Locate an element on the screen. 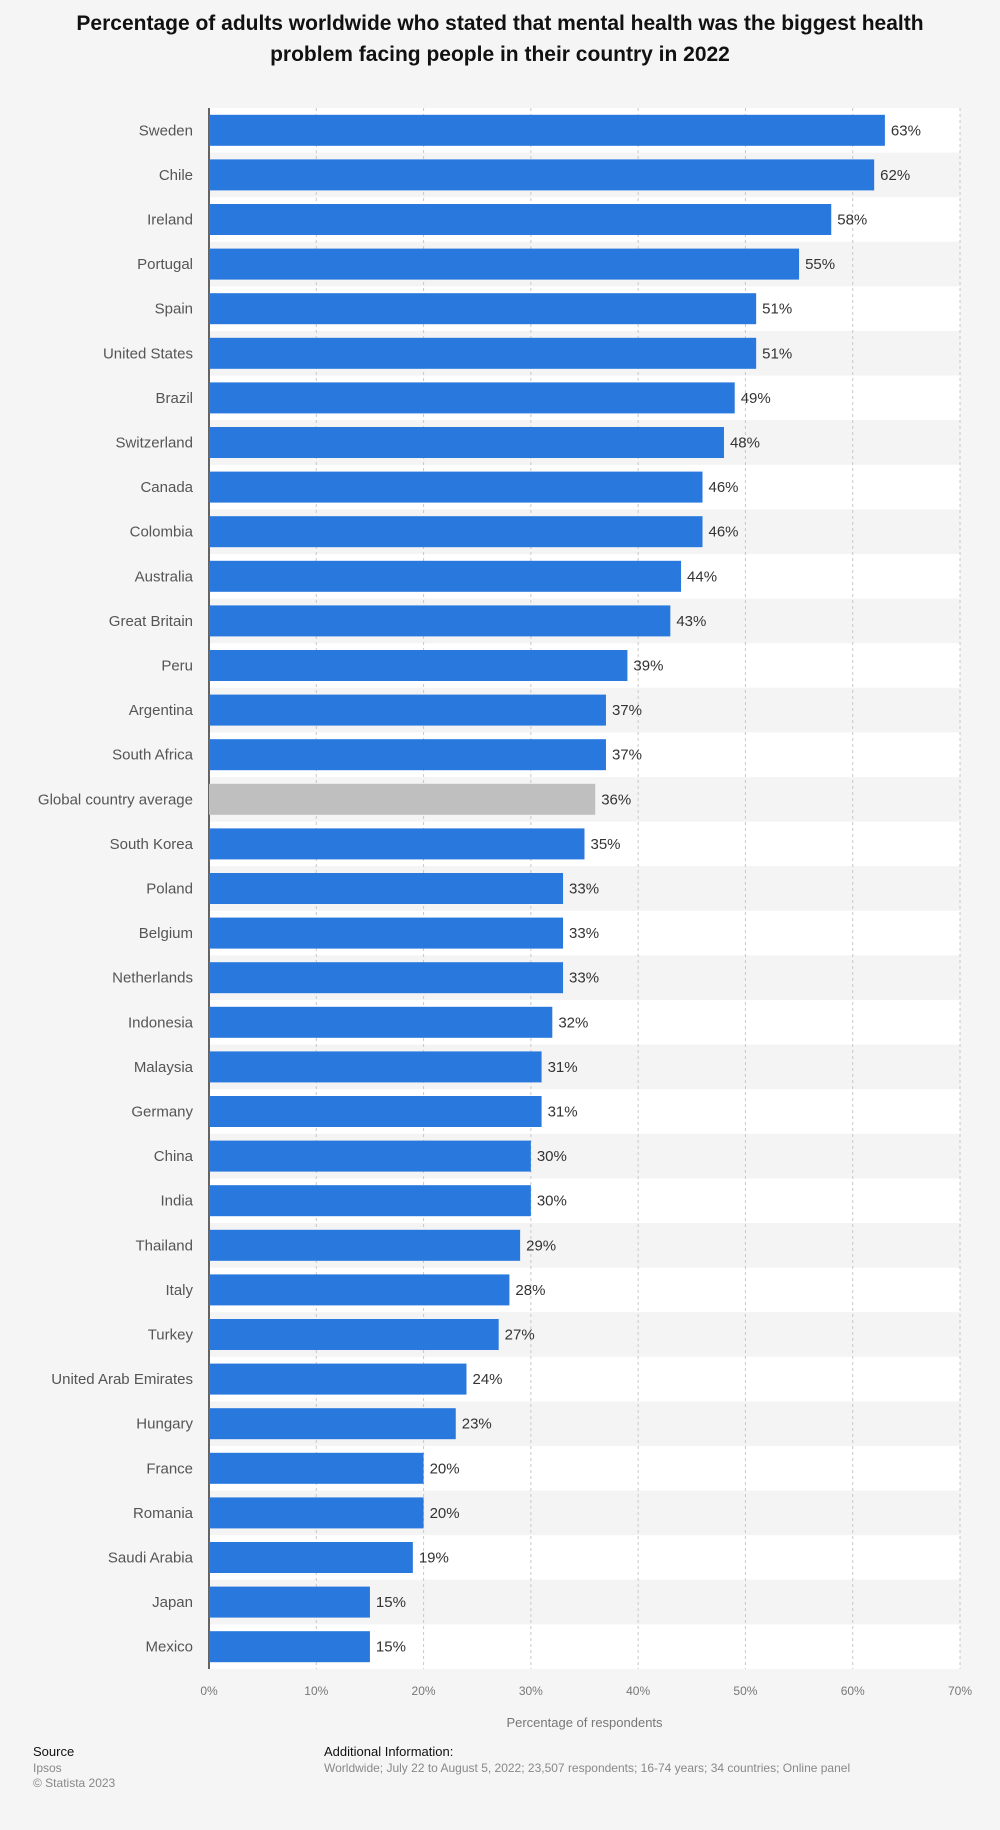 This screenshot has width=1000, height=1830. category-label: Indonesia is located at coordinates (161, 1022).